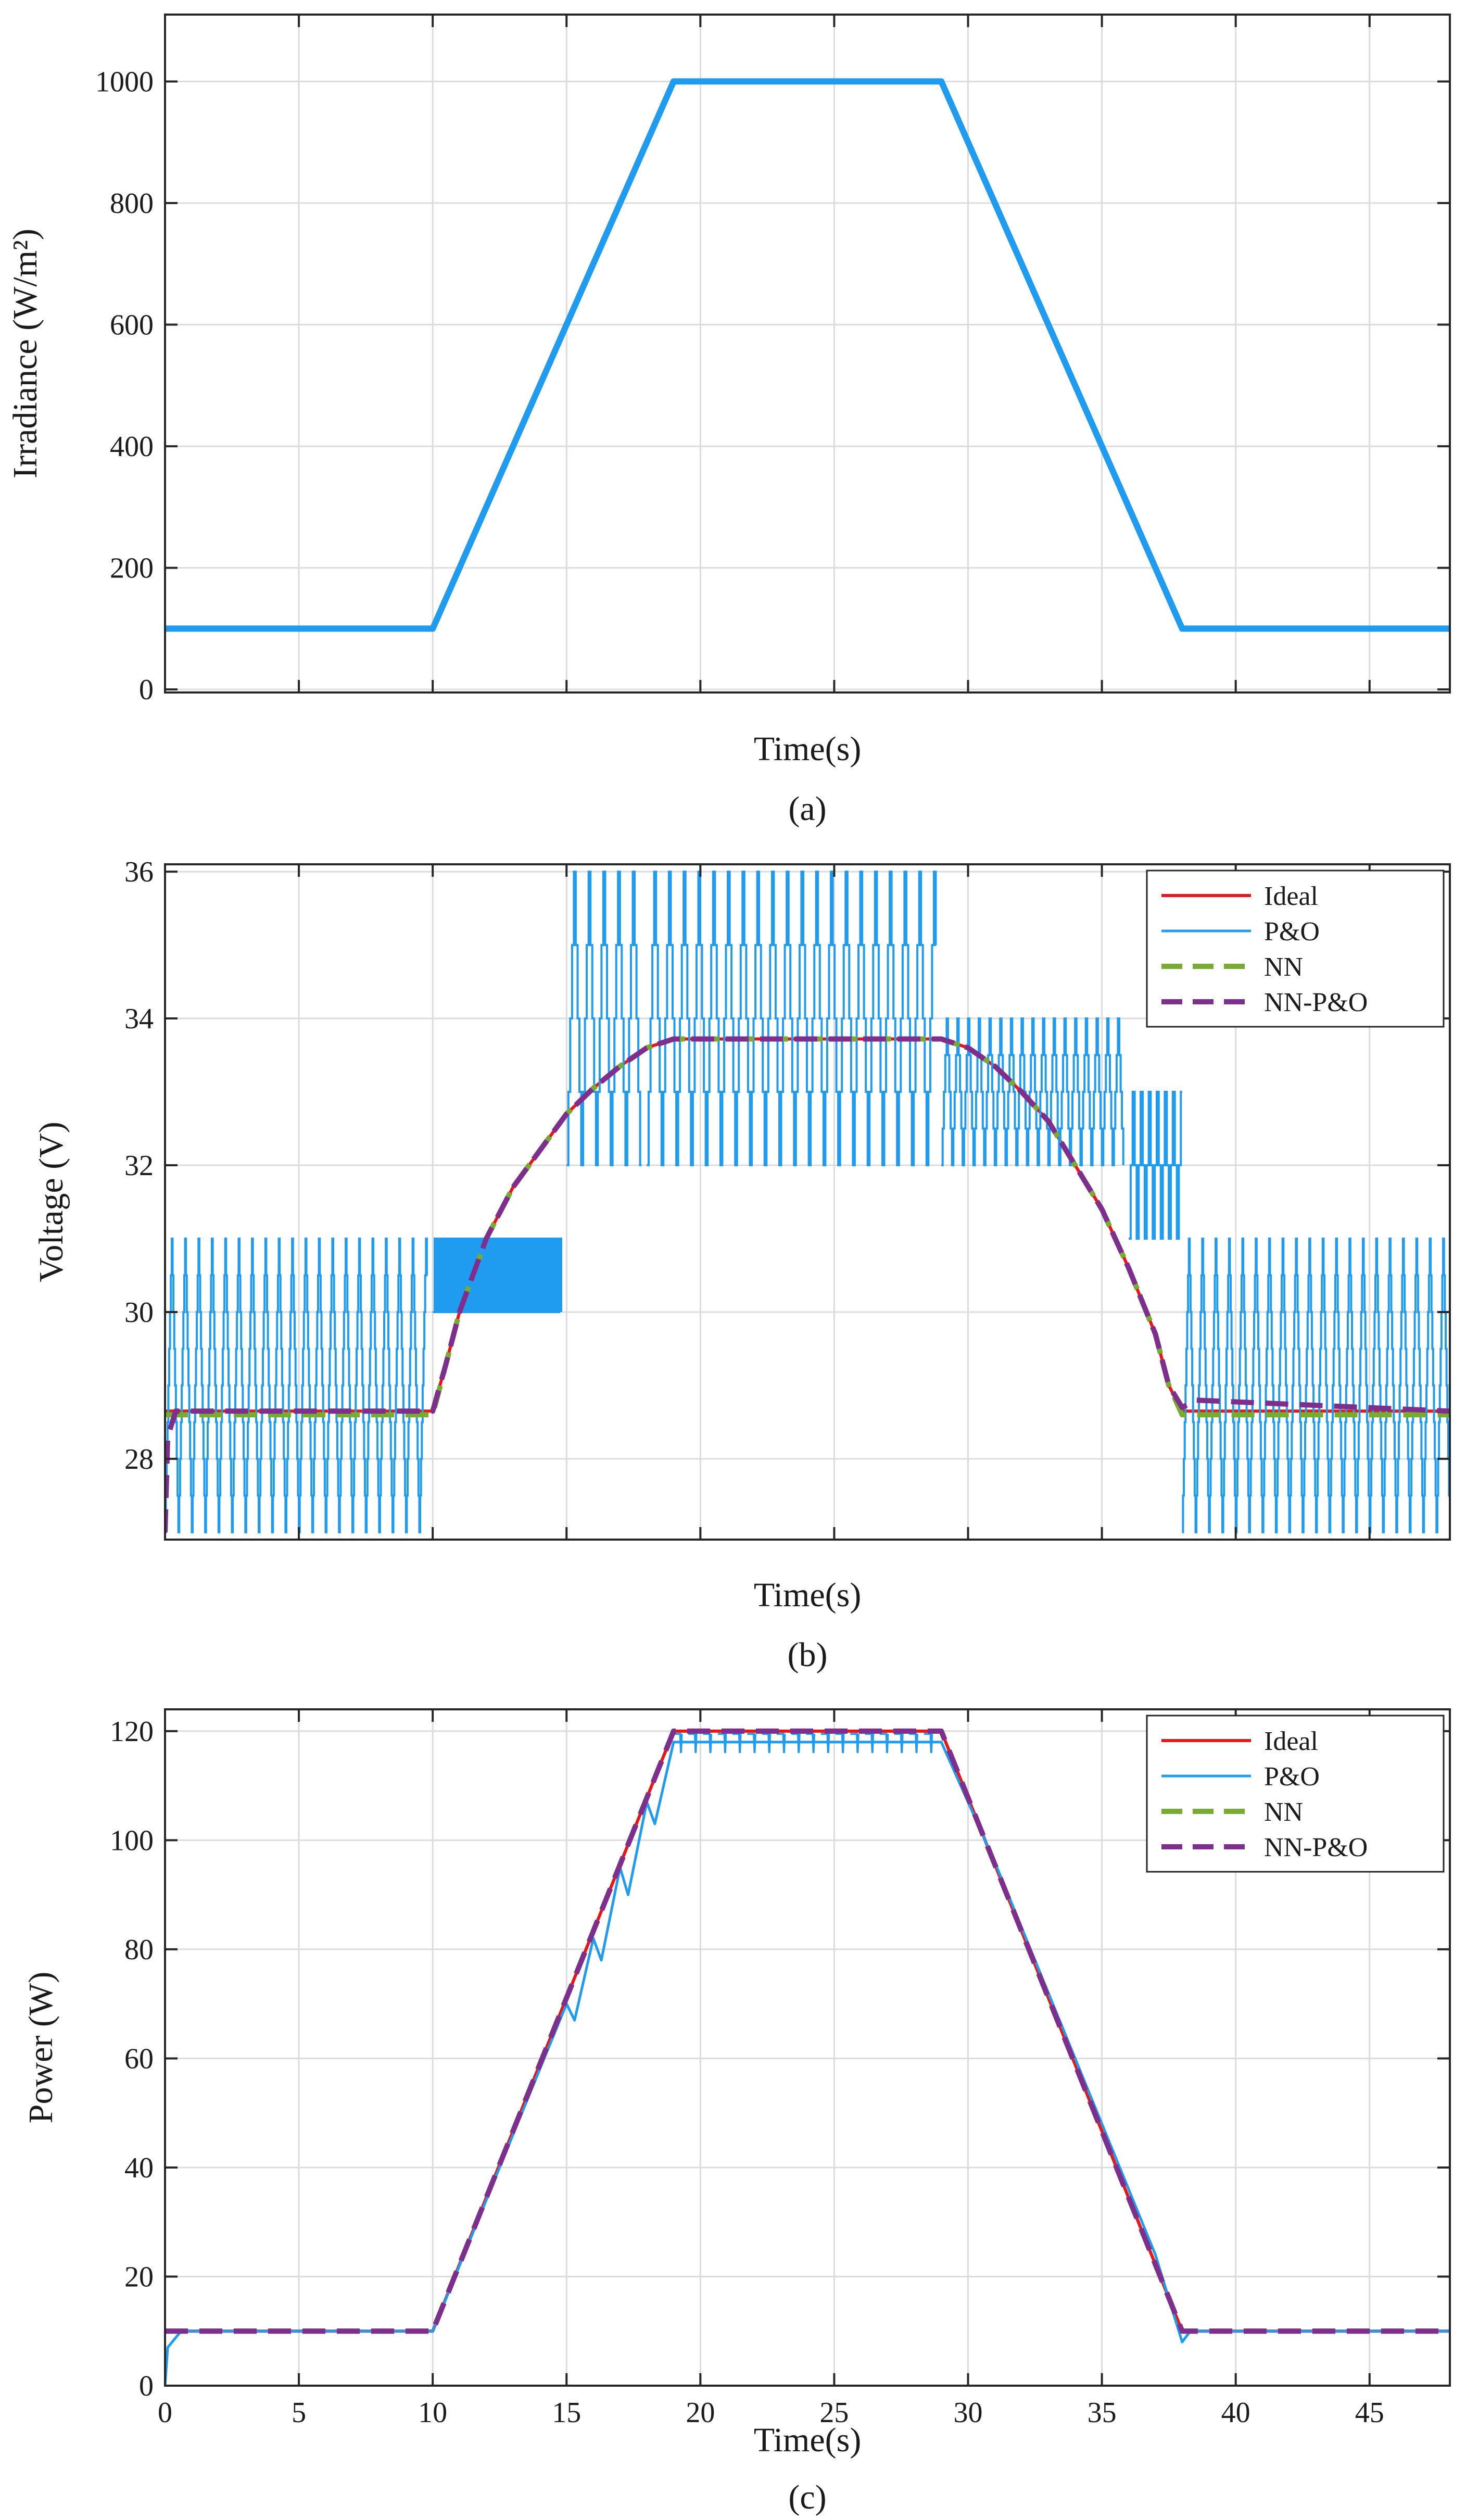 The height and width of the screenshot is (2520, 1466). I want to click on x-tick-label: 25, so click(834, 2413).